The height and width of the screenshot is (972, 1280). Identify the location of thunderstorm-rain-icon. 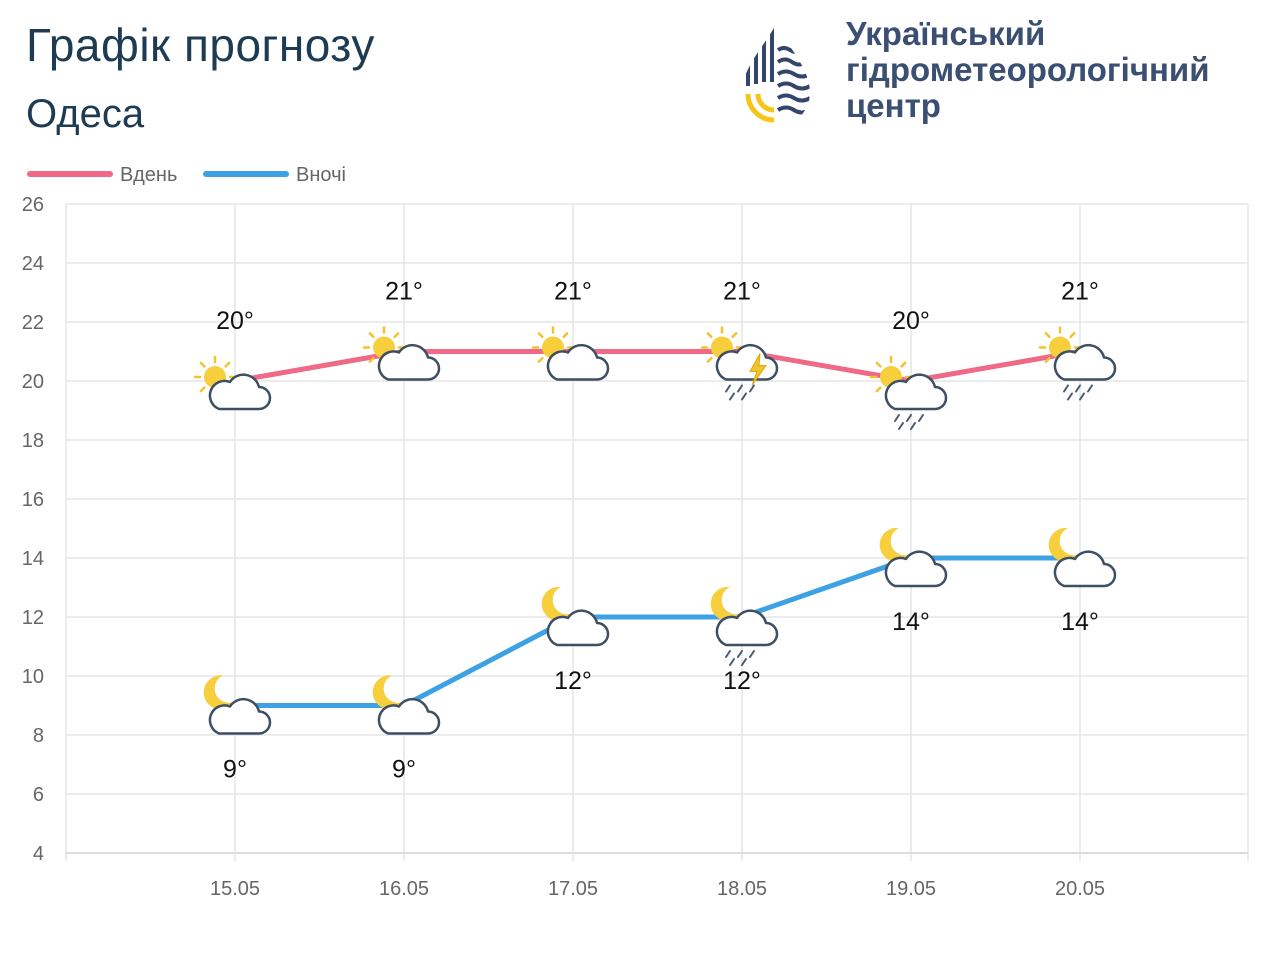
(739, 363).